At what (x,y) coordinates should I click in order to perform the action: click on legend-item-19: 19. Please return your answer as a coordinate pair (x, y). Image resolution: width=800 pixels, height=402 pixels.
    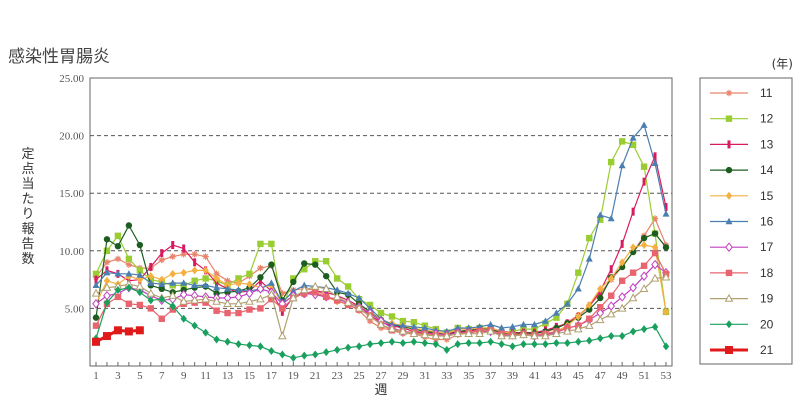
    Looking at the image, I should click on (742, 299).